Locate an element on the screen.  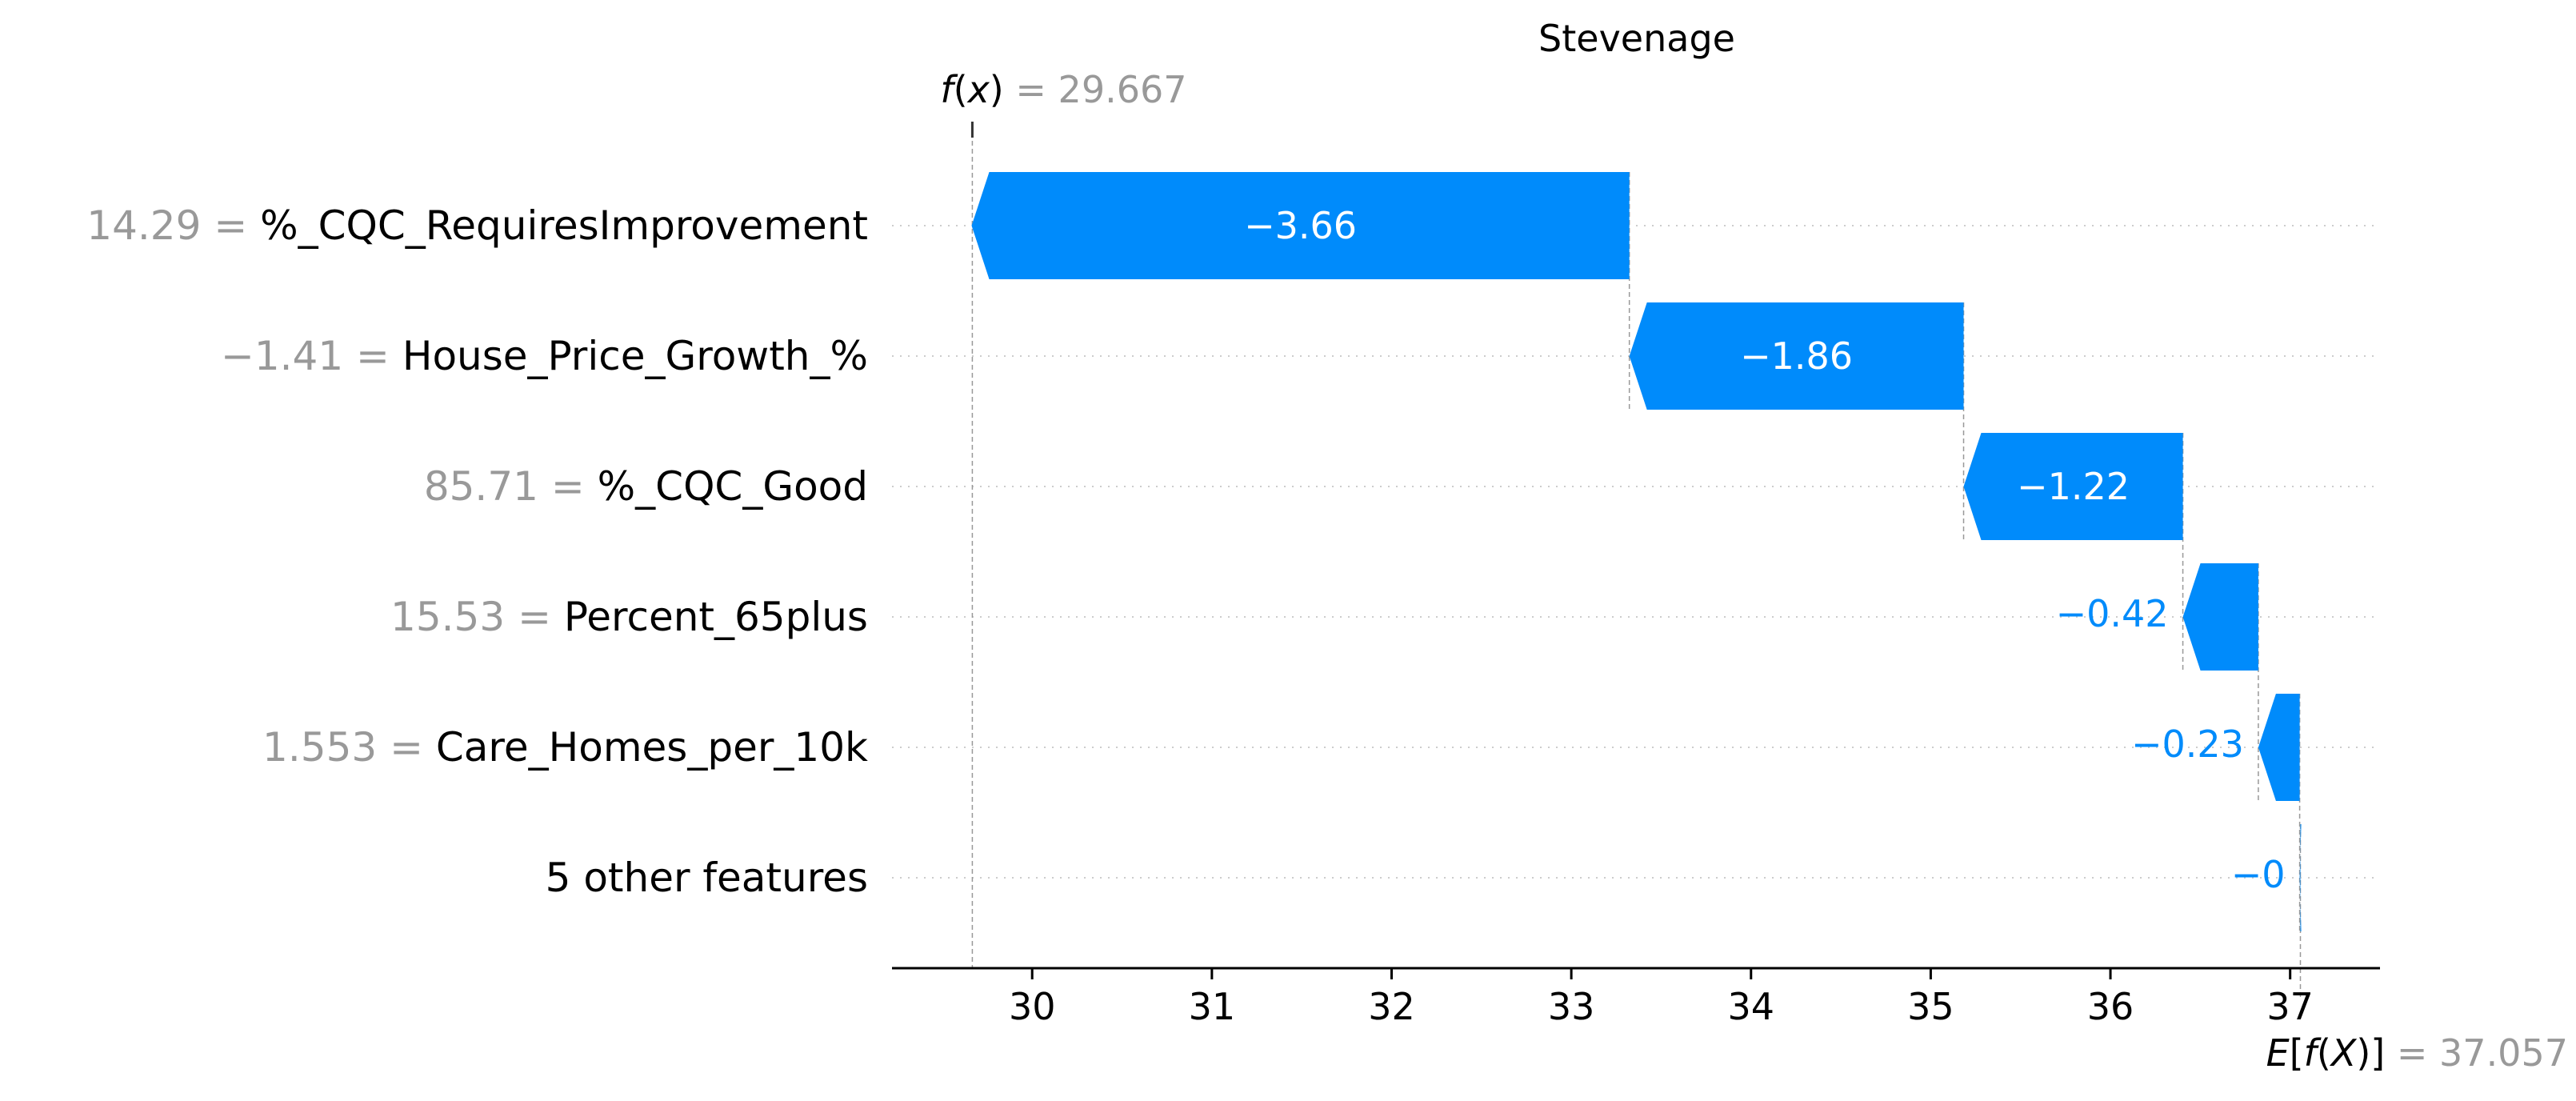
expected-label: E is located at coordinates (2278, 1053).